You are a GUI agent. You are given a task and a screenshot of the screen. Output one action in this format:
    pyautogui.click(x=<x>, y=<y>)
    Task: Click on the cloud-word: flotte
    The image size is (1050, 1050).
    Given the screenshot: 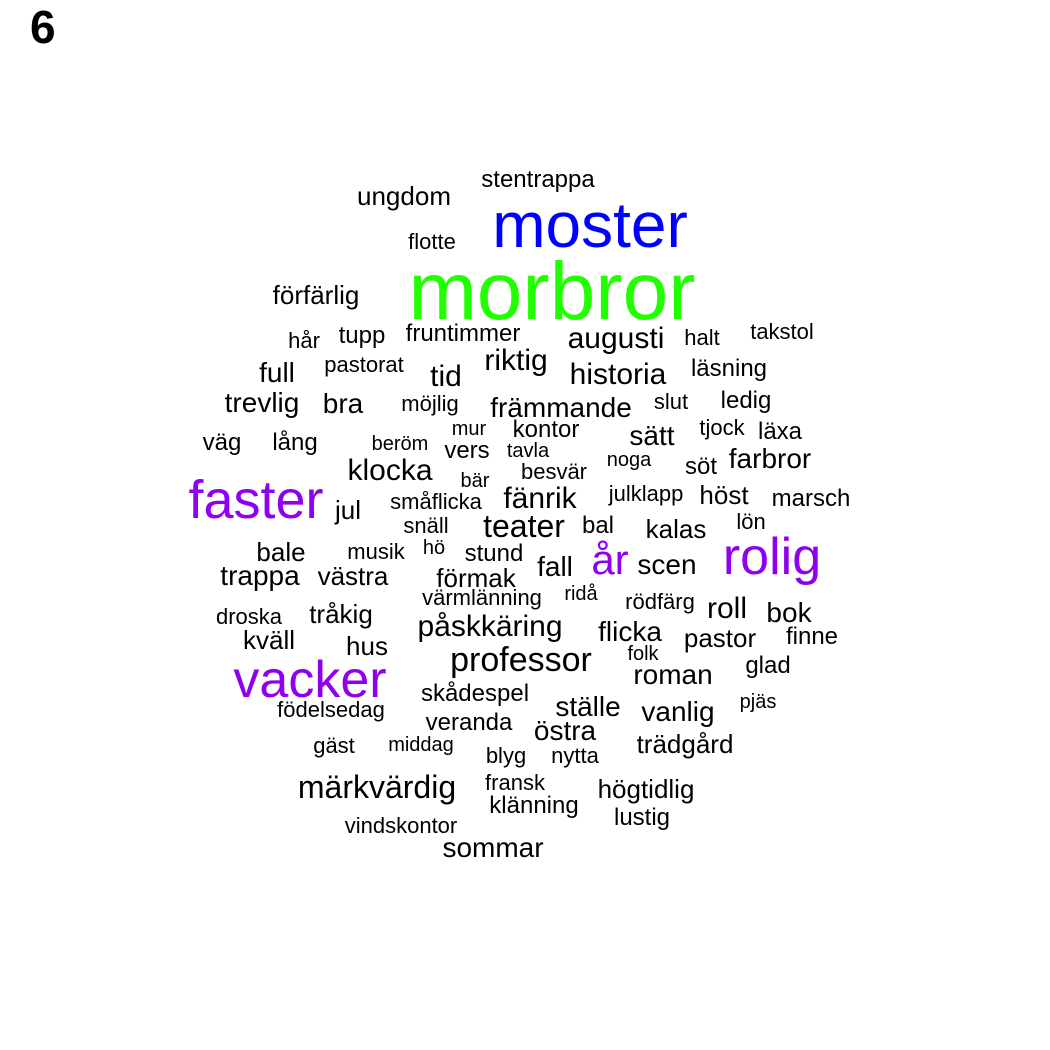 What is the action you would take?
    pyautogui.click(x=432, y=241)
    